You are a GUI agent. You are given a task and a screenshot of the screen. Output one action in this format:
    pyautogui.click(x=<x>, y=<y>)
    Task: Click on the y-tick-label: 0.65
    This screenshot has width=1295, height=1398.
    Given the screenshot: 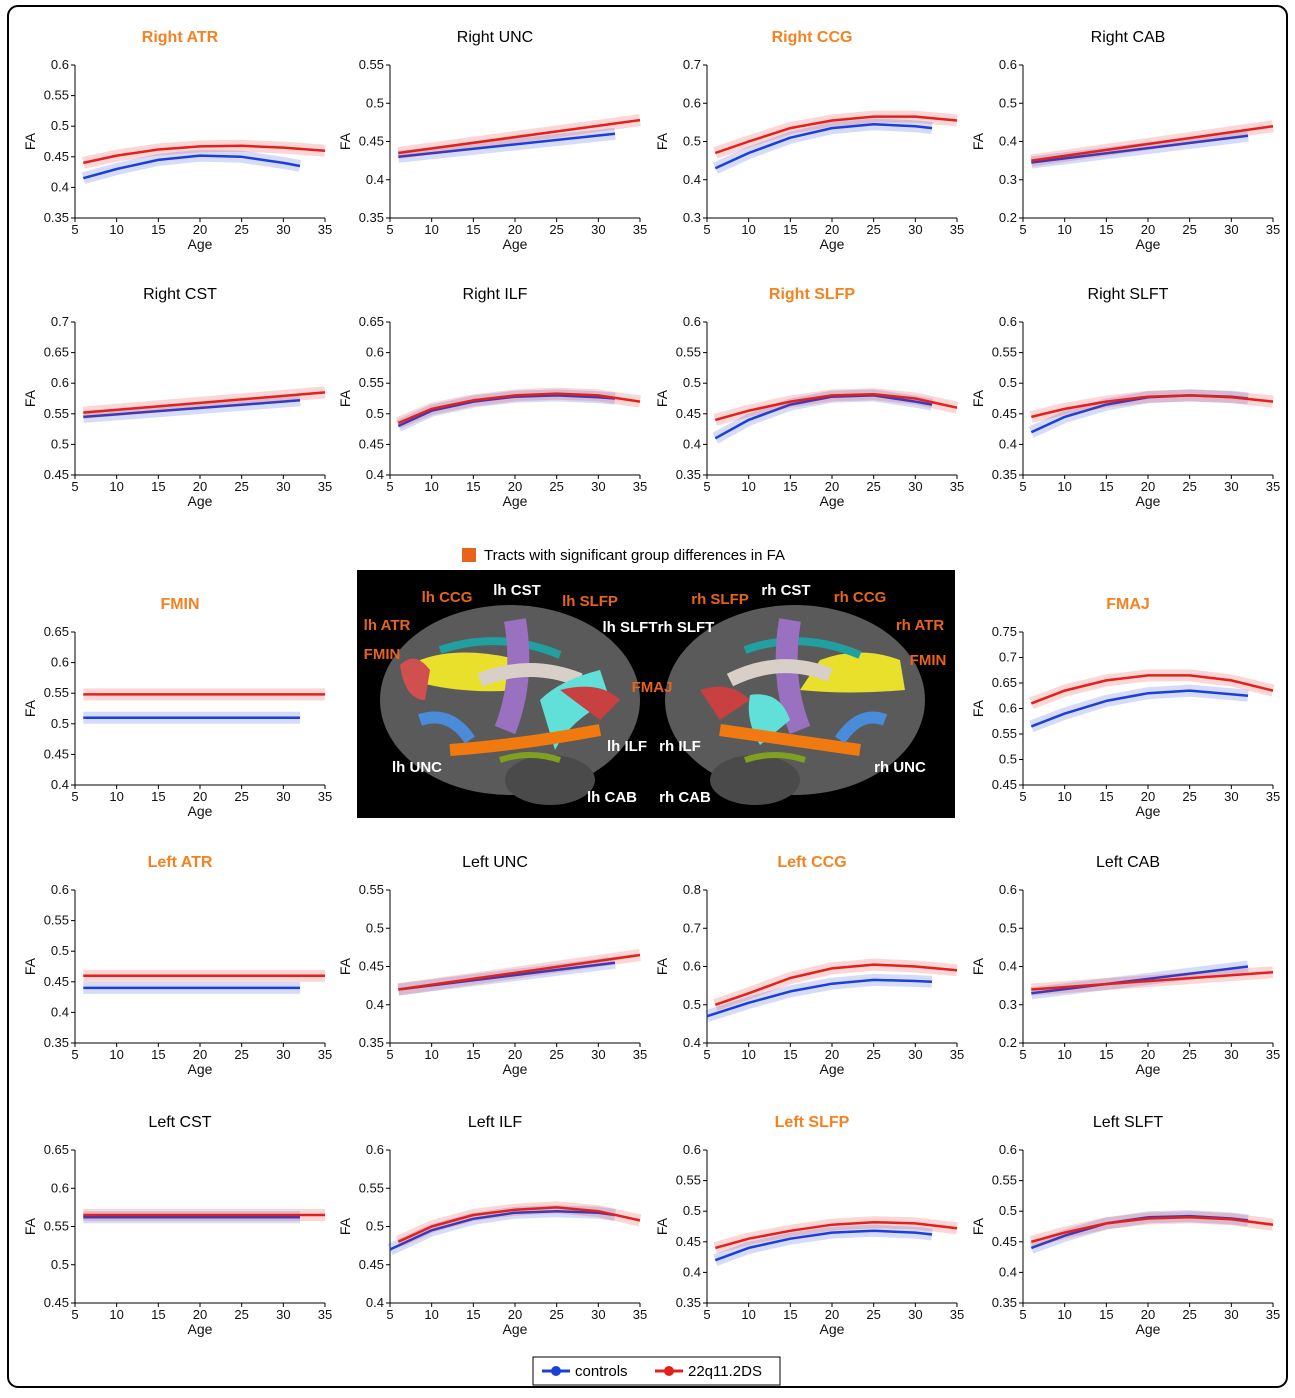 What is the action you would take?
    pyautogui.click(x=56, y=631)
    